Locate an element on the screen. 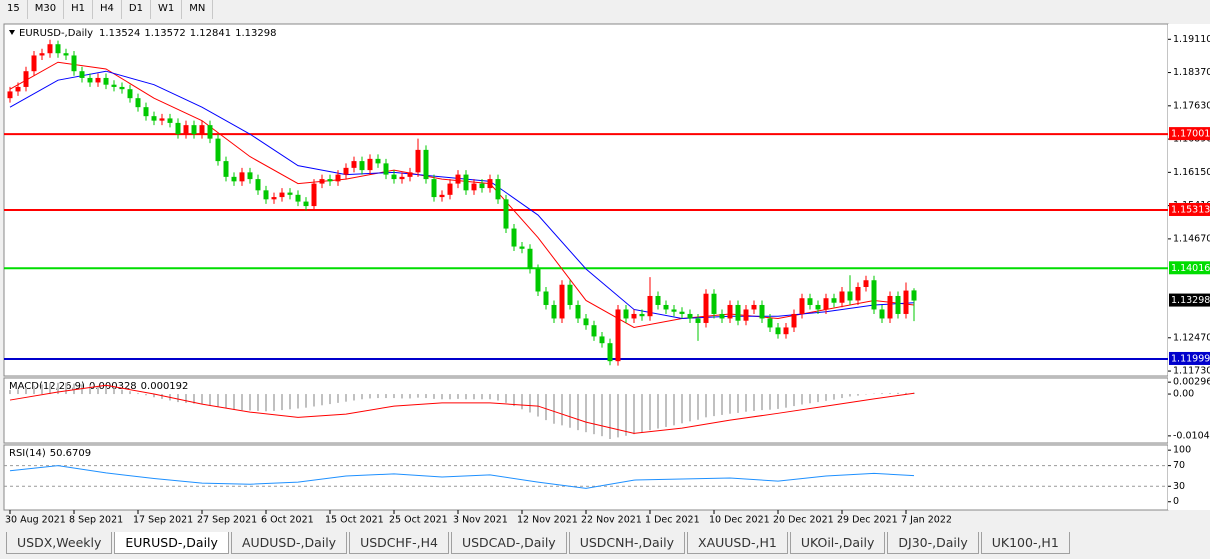  y-tick-label: 1.12470 is located at coordinates (1191, 337).